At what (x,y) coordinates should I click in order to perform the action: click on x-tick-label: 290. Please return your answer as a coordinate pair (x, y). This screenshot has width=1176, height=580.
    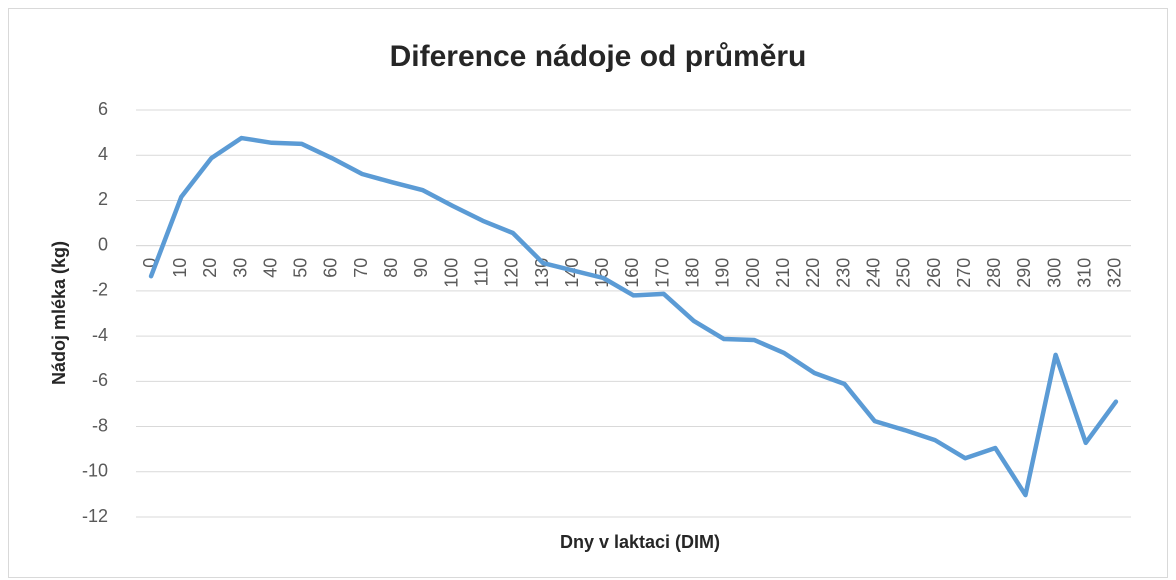
    Looking at the image, I should click on (1024, 273).